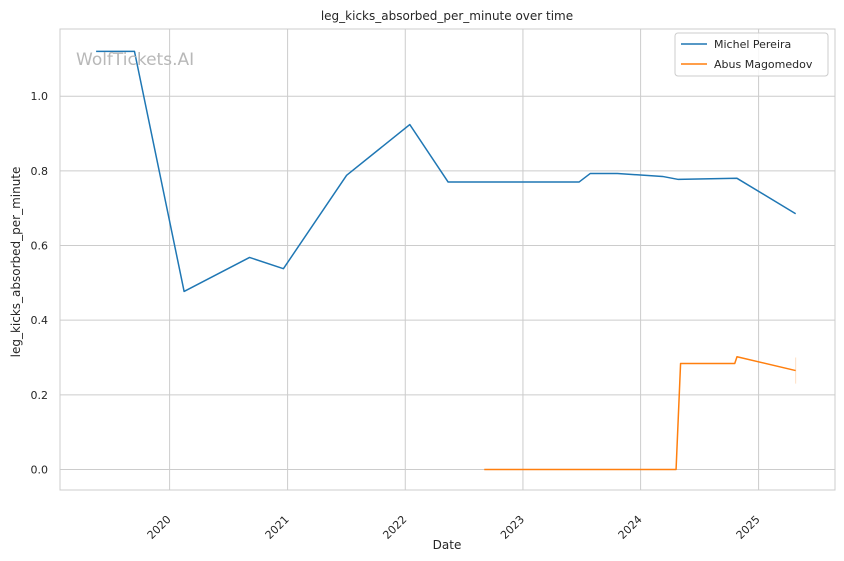 This screenshot has width=844, height=561. I want to click on watermark-text: WolfTickets.AI, so click(135, 60).